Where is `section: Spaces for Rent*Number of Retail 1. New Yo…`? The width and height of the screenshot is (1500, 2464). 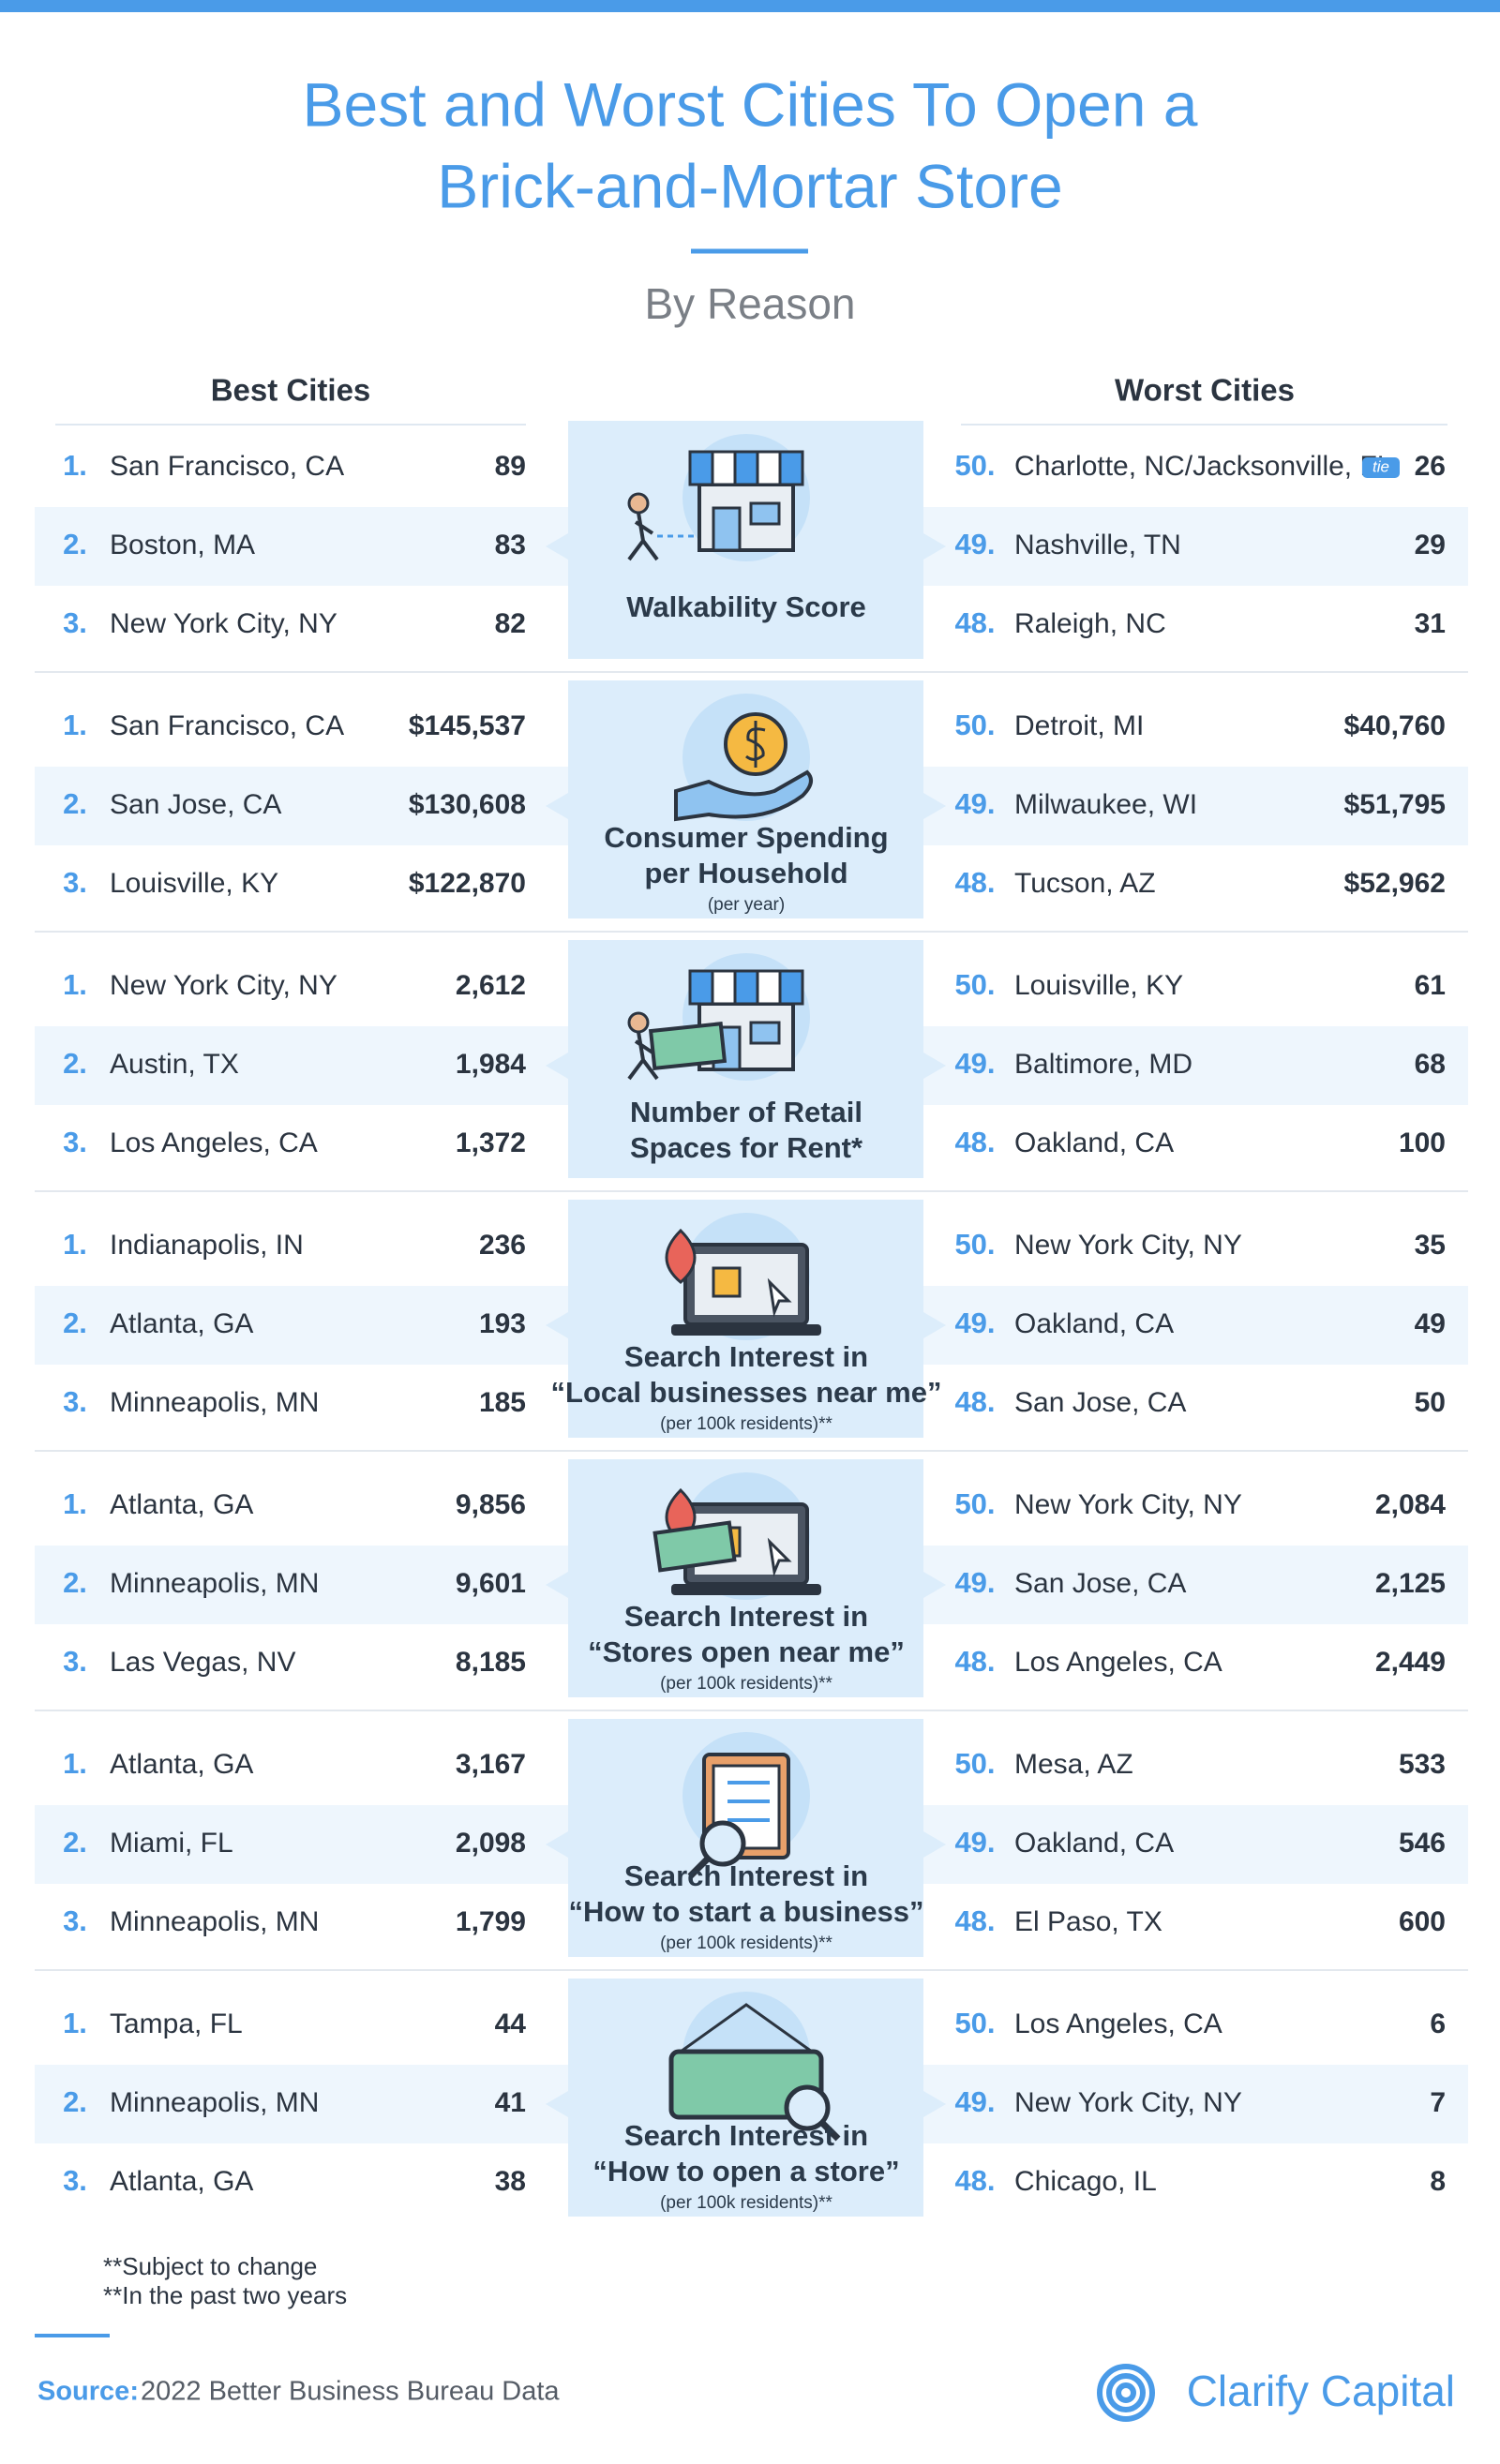 section: Spaces for Rent*Number of Retail 1. New Yo… is located at coordinates (751, 1066).